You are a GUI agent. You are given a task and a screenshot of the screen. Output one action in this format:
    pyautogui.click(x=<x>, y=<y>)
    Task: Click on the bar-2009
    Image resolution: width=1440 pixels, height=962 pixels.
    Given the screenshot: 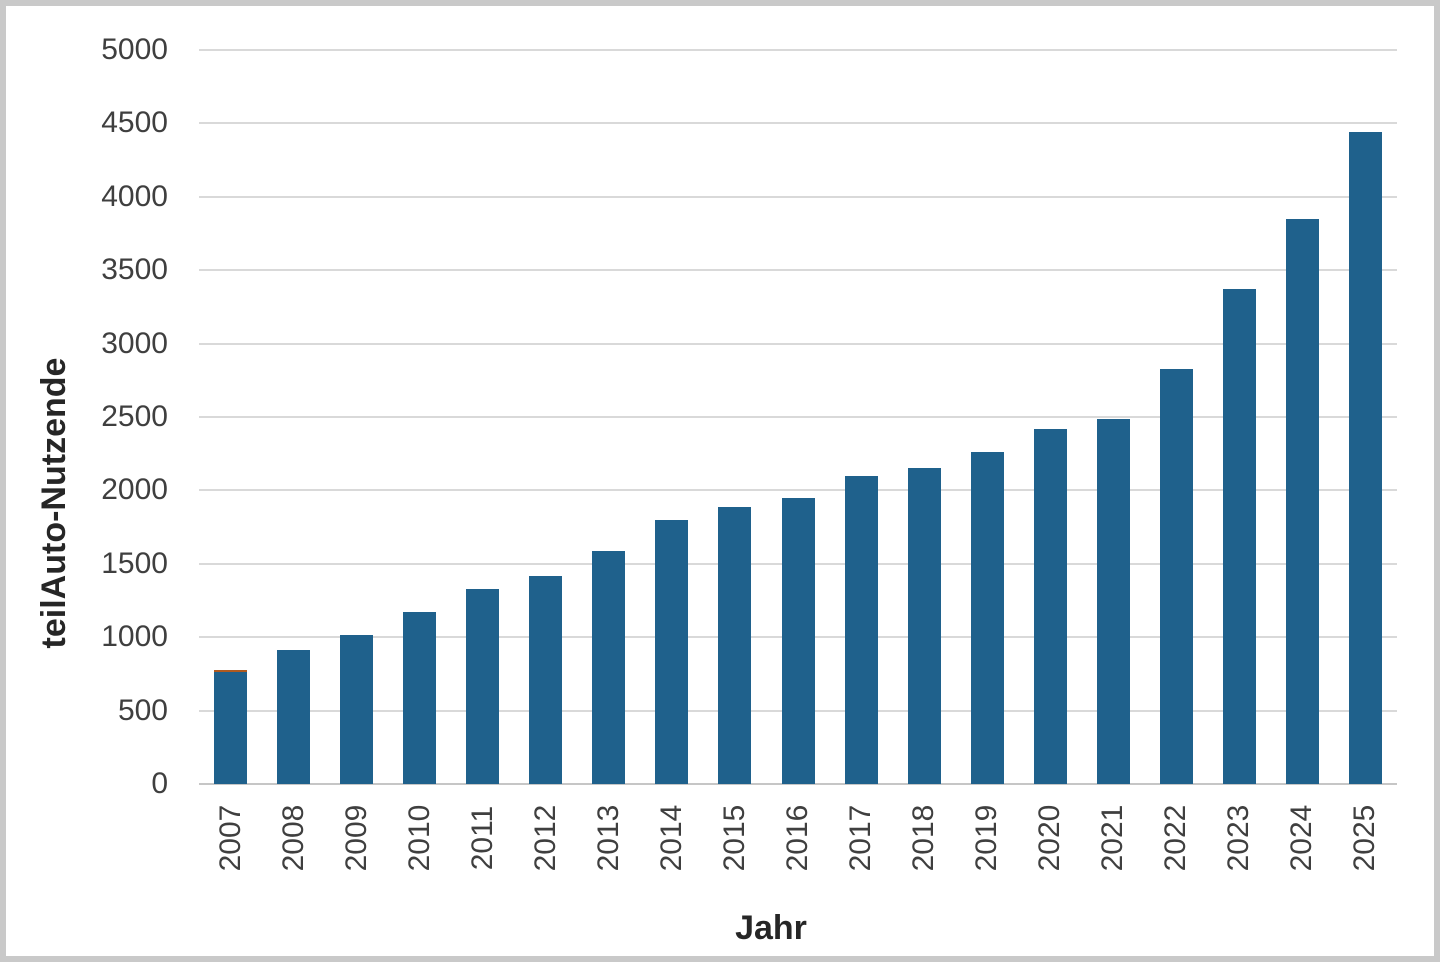 What is the action you would take?
    pyautogui.click(x=357, y=709)
    